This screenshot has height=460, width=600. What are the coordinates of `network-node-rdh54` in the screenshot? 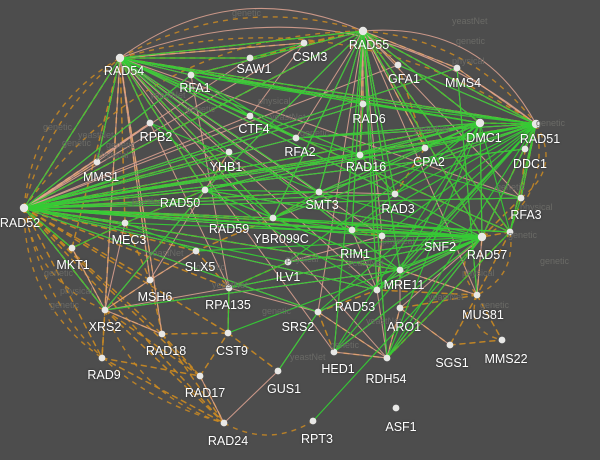 It's located at (387, 358).